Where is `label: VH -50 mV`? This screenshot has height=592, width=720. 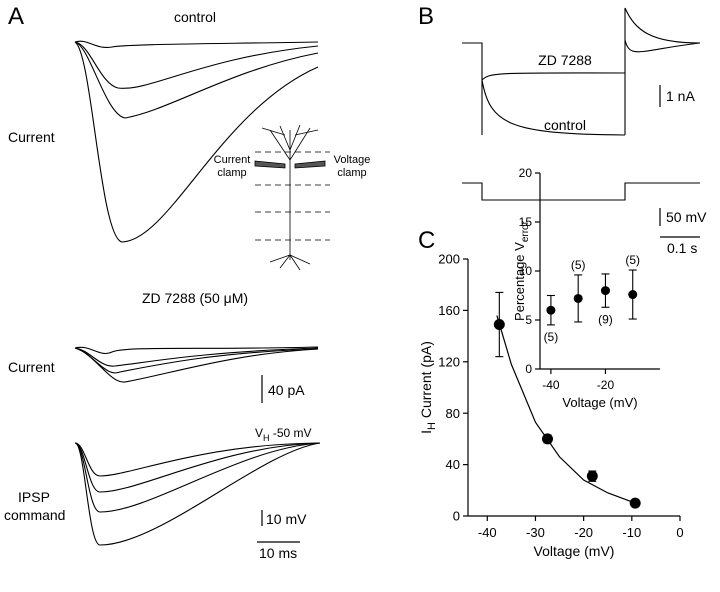 label: VH -50 mV is located at coordinates (283, 434).